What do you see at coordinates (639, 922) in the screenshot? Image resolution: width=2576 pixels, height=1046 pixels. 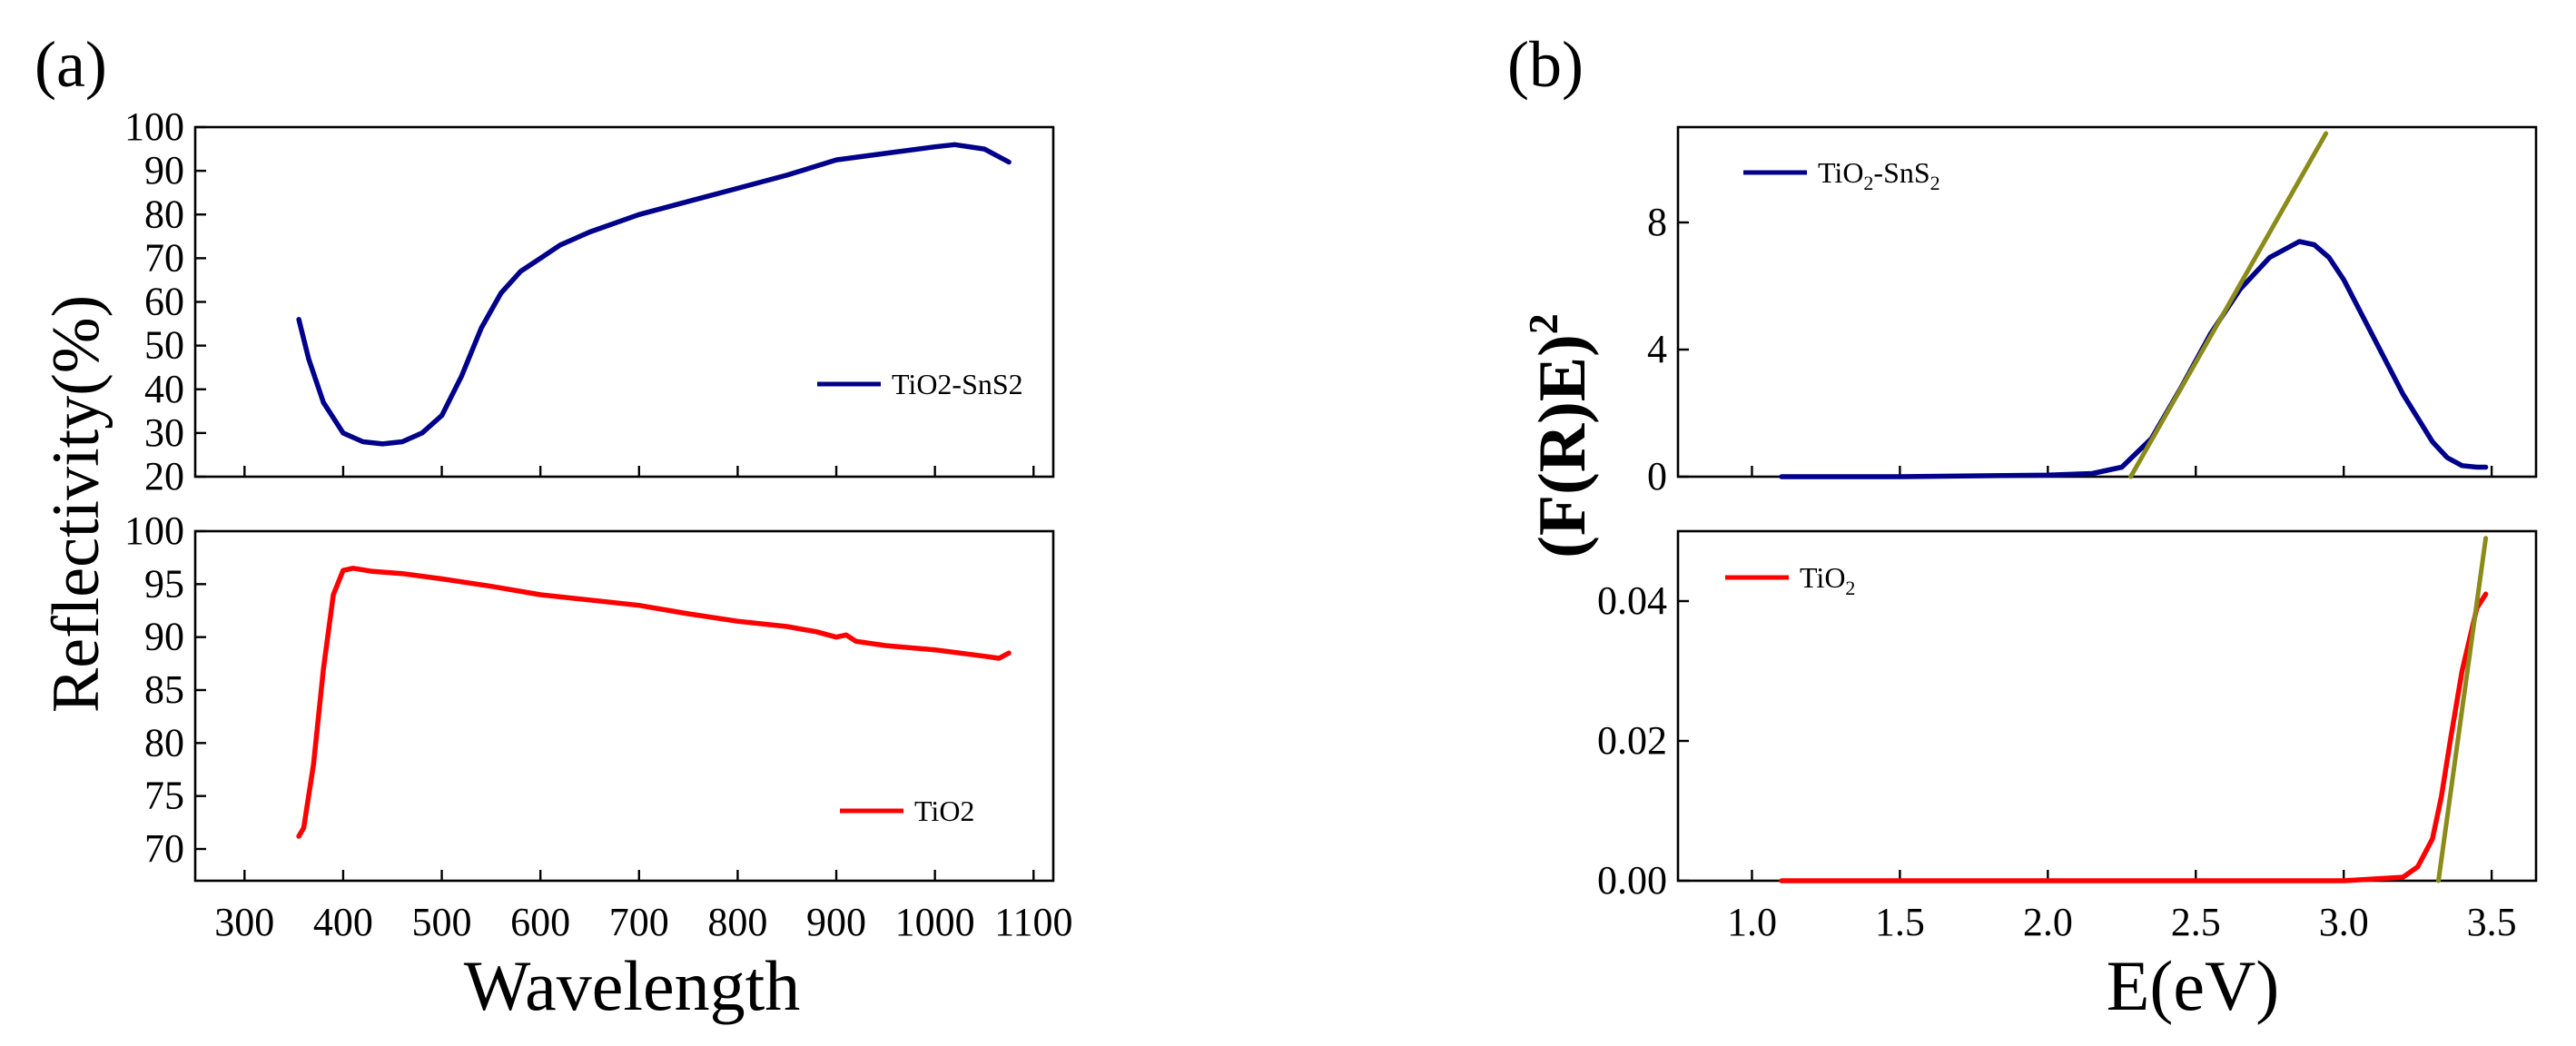 I see `panel-a-bottom-x-tick-label: 700` at bounding box center [639, 922].